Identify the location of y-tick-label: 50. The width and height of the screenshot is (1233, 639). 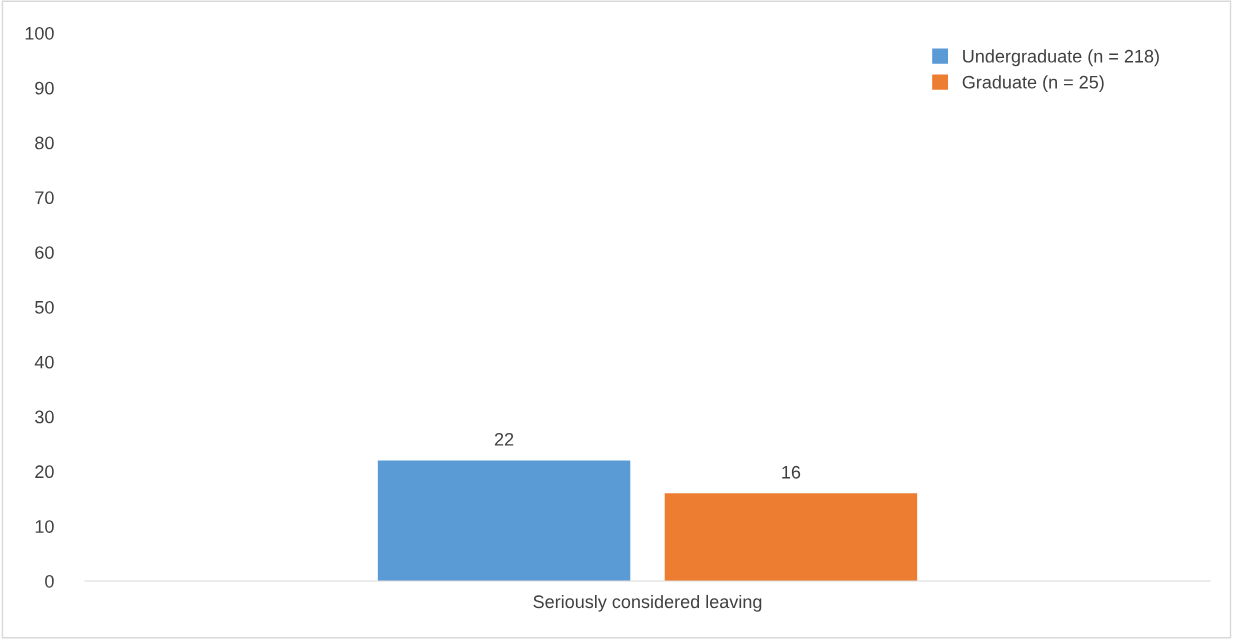
(44, 307).